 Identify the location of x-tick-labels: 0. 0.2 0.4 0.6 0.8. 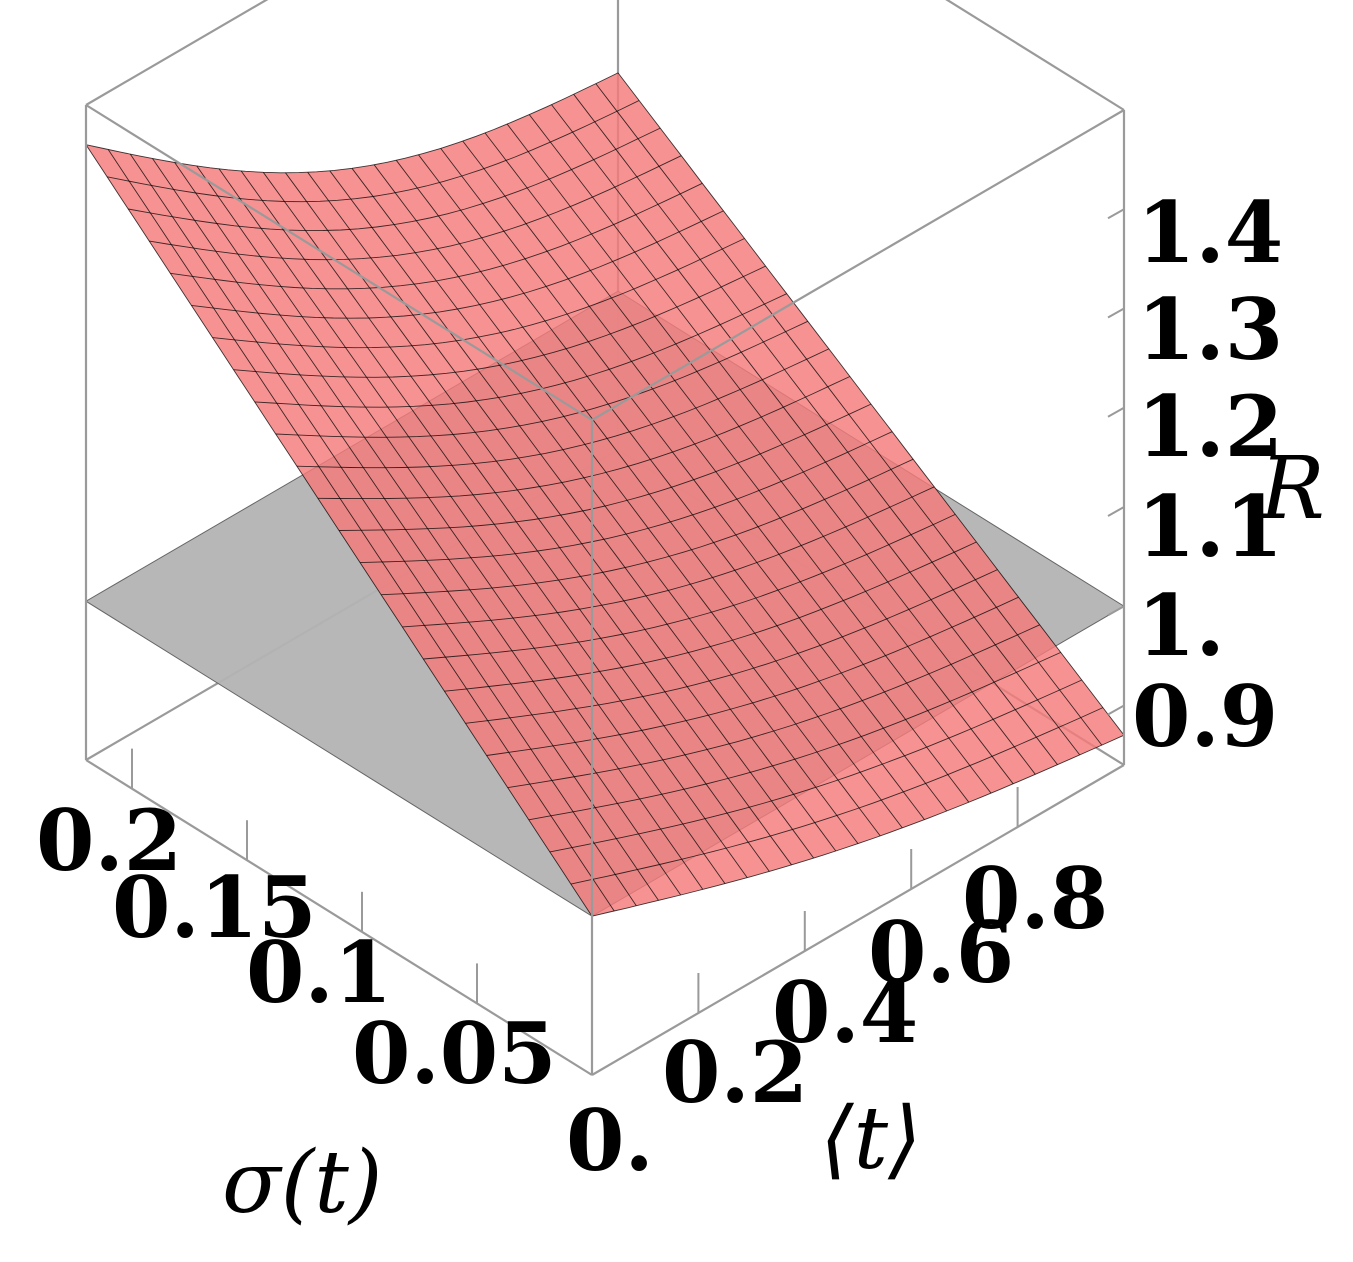
(837, 1019).